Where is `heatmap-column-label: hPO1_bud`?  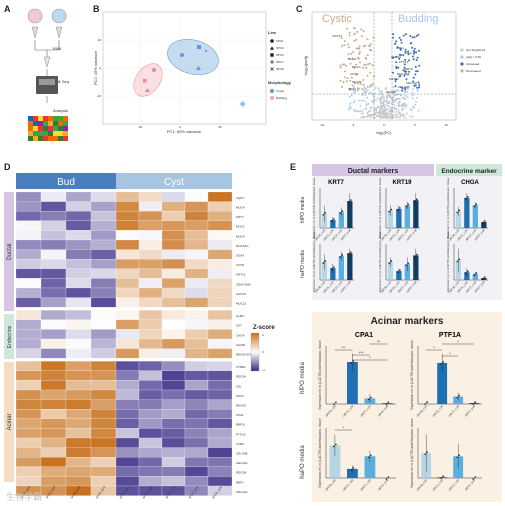 heatmap-column-label: hPO1_bud is located at coordinates (26, 492).